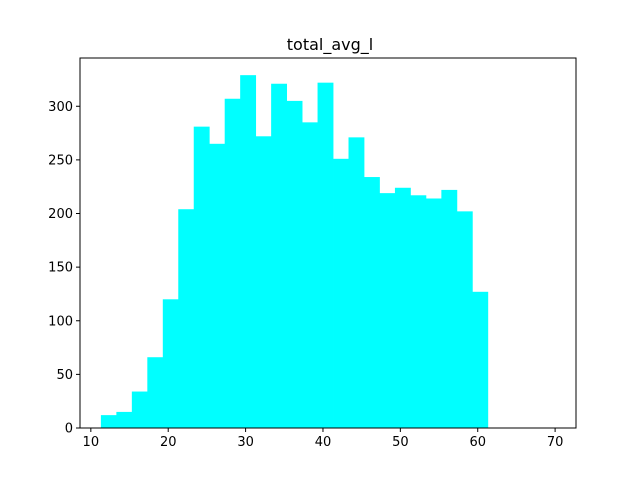 This screenshot has width=640, height=480. Describe the element at coordinates (60, 321) in the screenshot. I see `y-tick-label: 100` at that location.